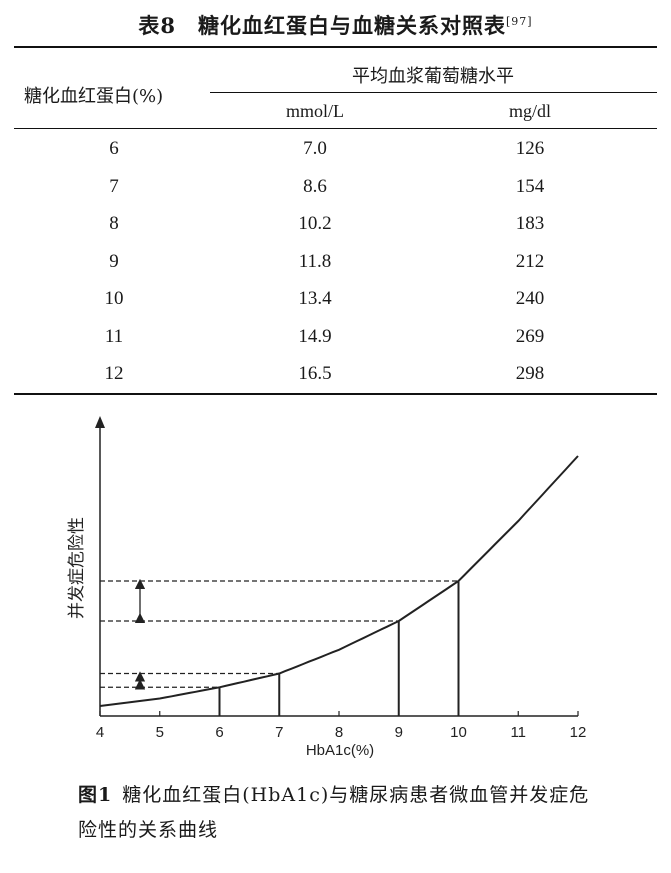 This screenshot has width=671, height=873. Describe the element at coordinates (114, 186) in the screenshot. I see `table-cell: 7` at that location.